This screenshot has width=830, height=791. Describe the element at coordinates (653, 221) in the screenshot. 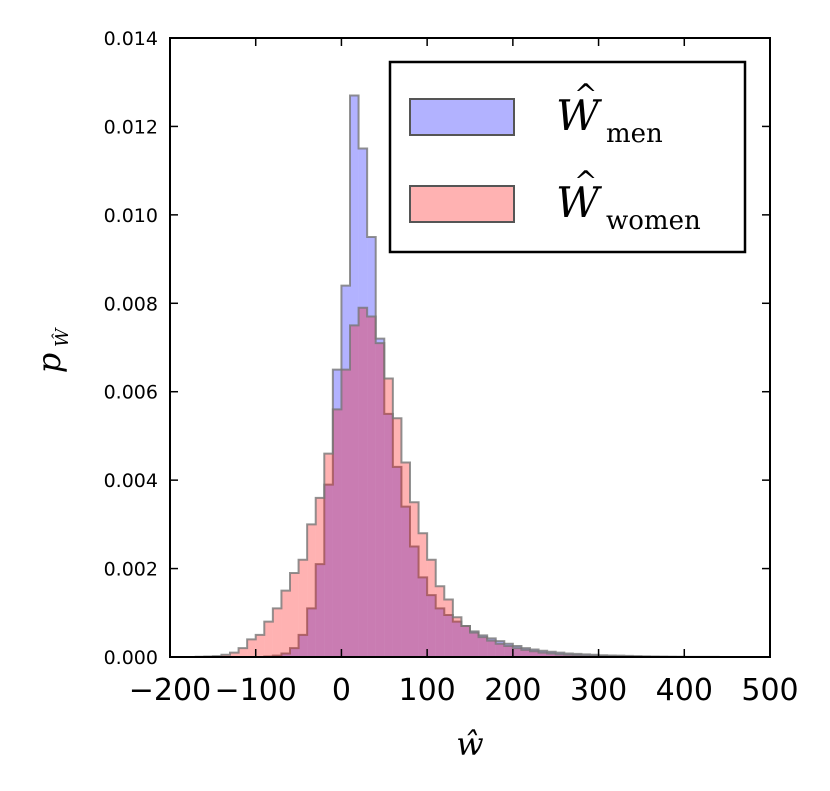

I see `legend-label-women-subscript: women` at that location.